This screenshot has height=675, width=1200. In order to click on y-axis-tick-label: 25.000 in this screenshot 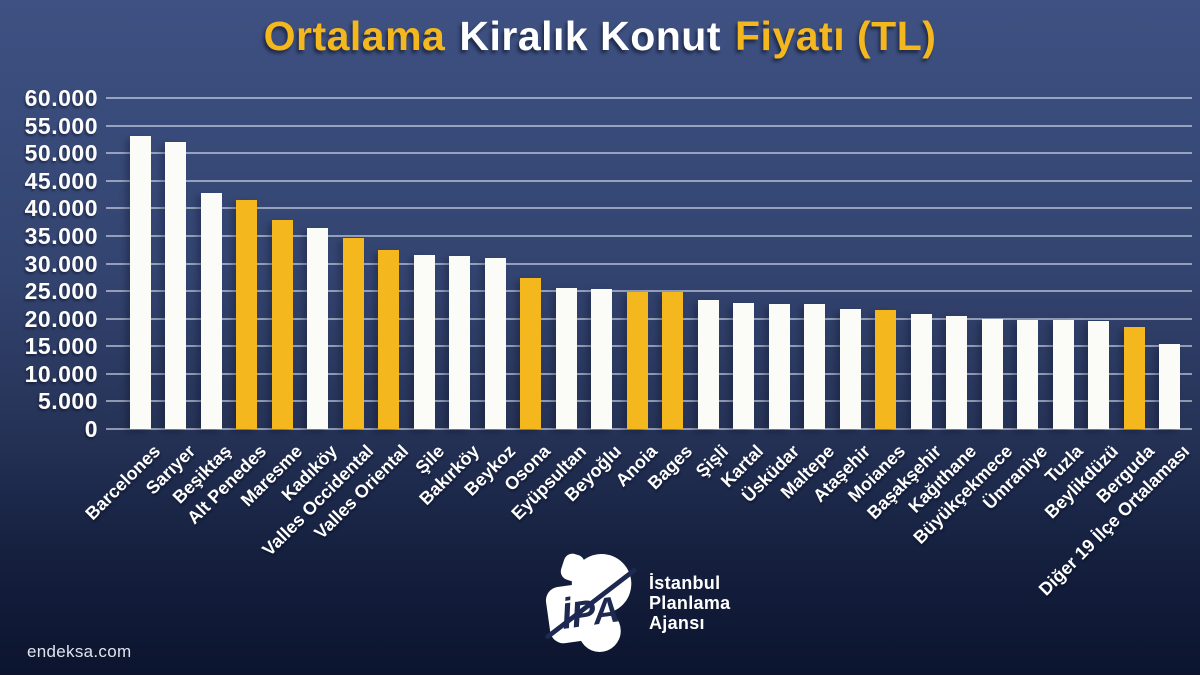, I will do `click(61, 291)`.